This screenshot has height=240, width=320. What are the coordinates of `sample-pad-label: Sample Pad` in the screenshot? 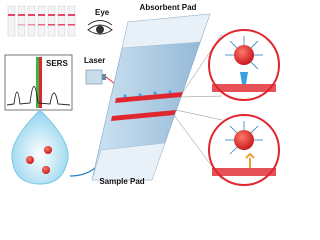 It's located at (121, 181).